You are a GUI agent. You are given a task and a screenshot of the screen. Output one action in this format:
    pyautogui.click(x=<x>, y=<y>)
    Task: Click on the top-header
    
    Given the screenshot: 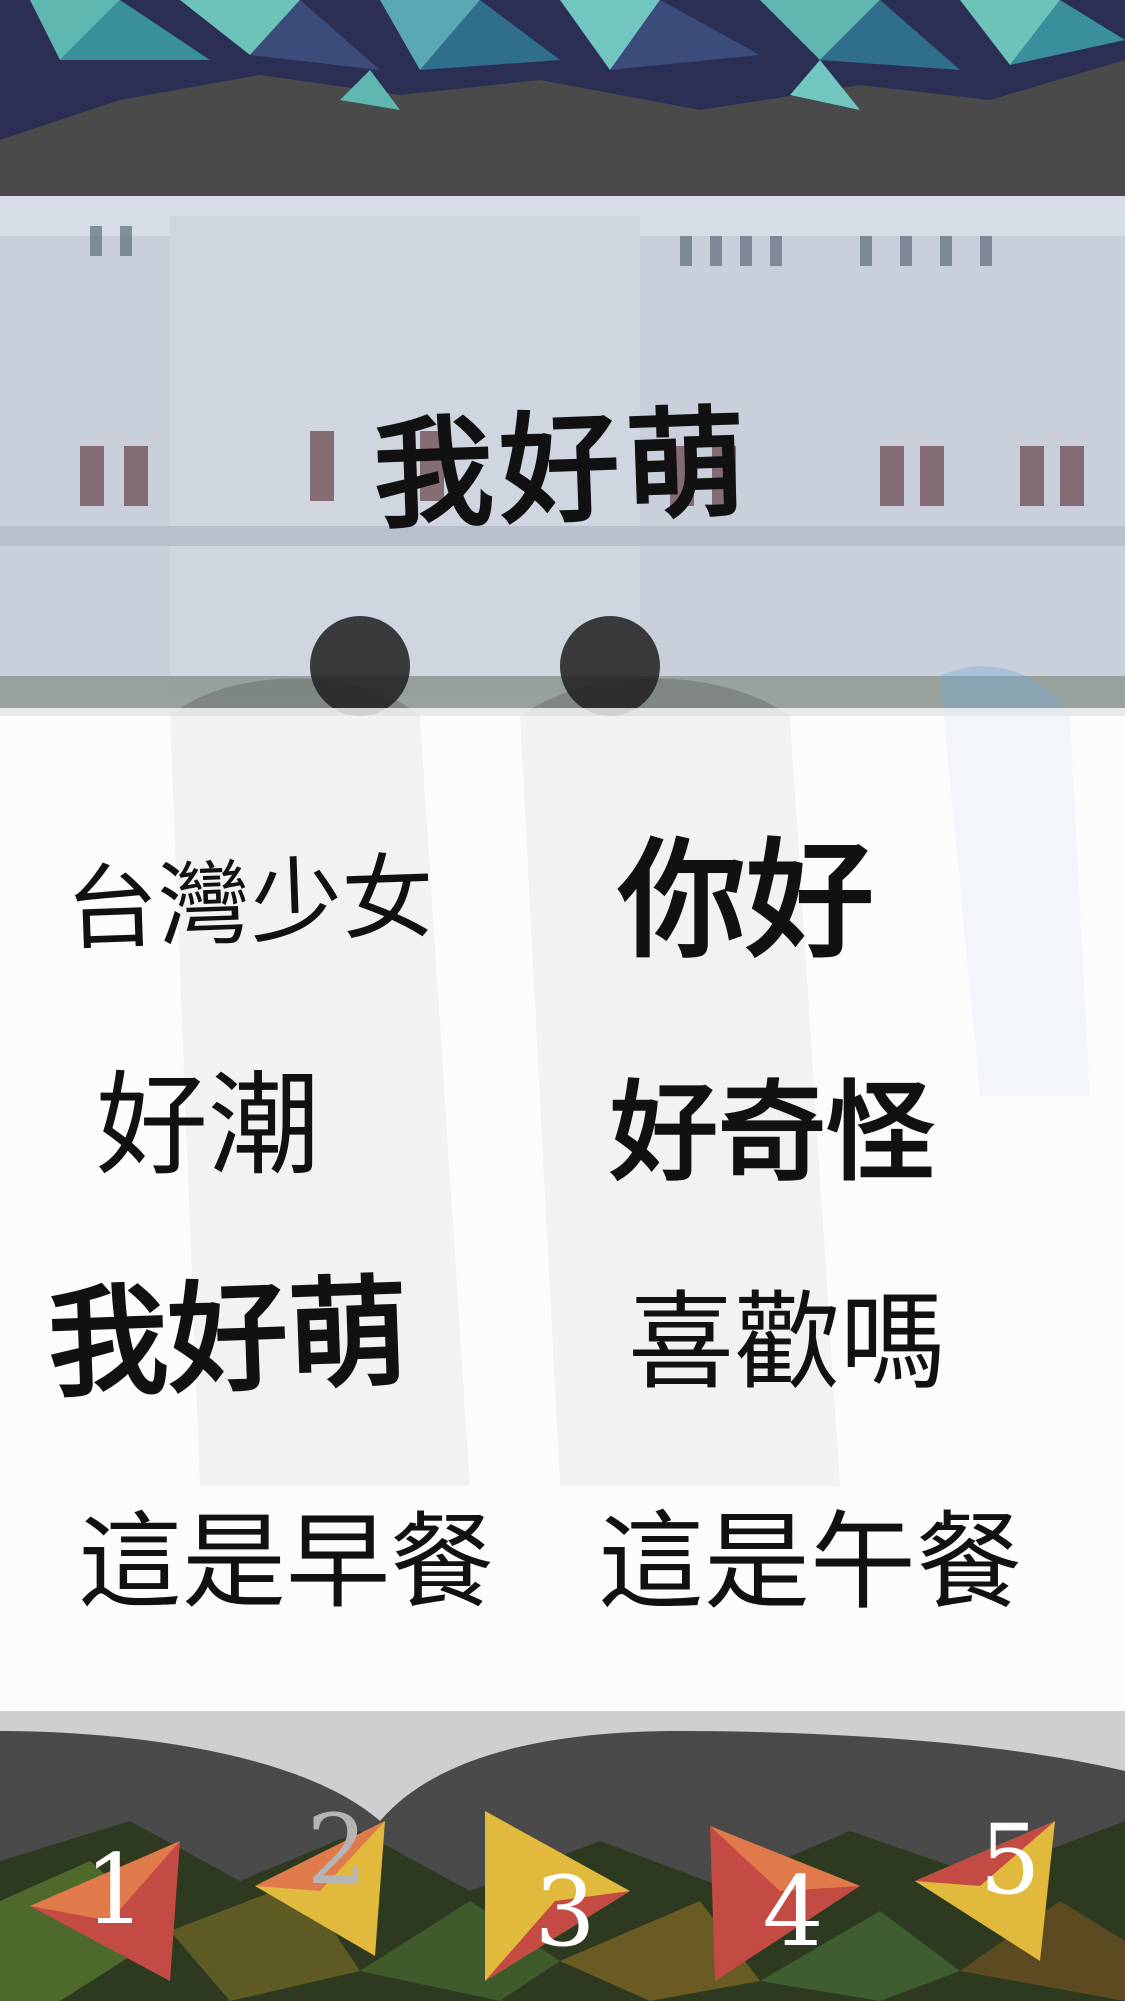 What is the action you would take?
    pyautogui.click(x=562, y=98)
    